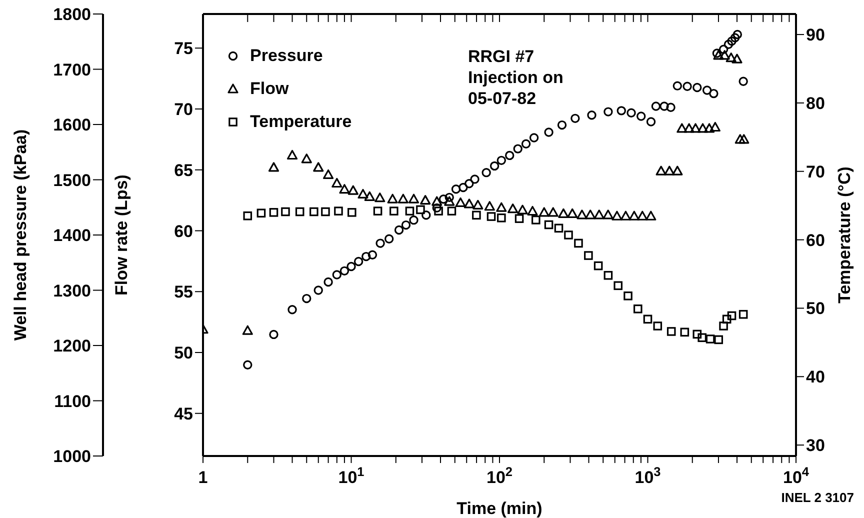  Describe the element at coordinates (183, 110) in the screenshot. I see `y3-tick-label: 70` at that location.